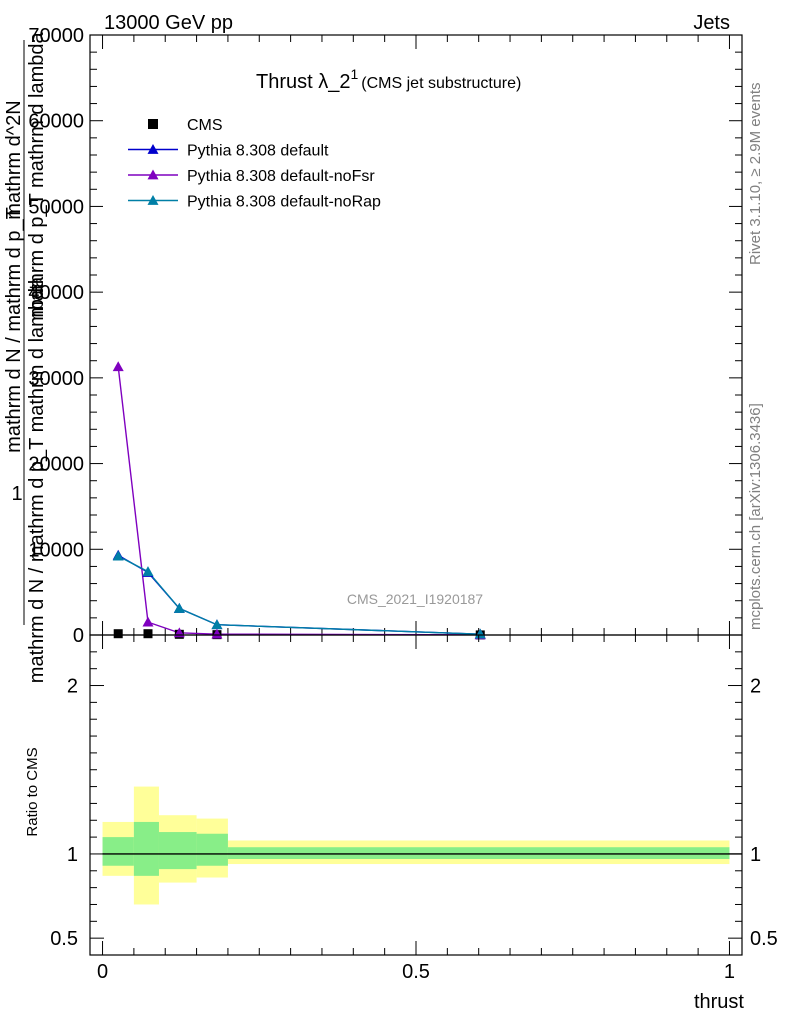  I want to click on ratio-y-tick-label-right: 0.5, so click(764, 939).